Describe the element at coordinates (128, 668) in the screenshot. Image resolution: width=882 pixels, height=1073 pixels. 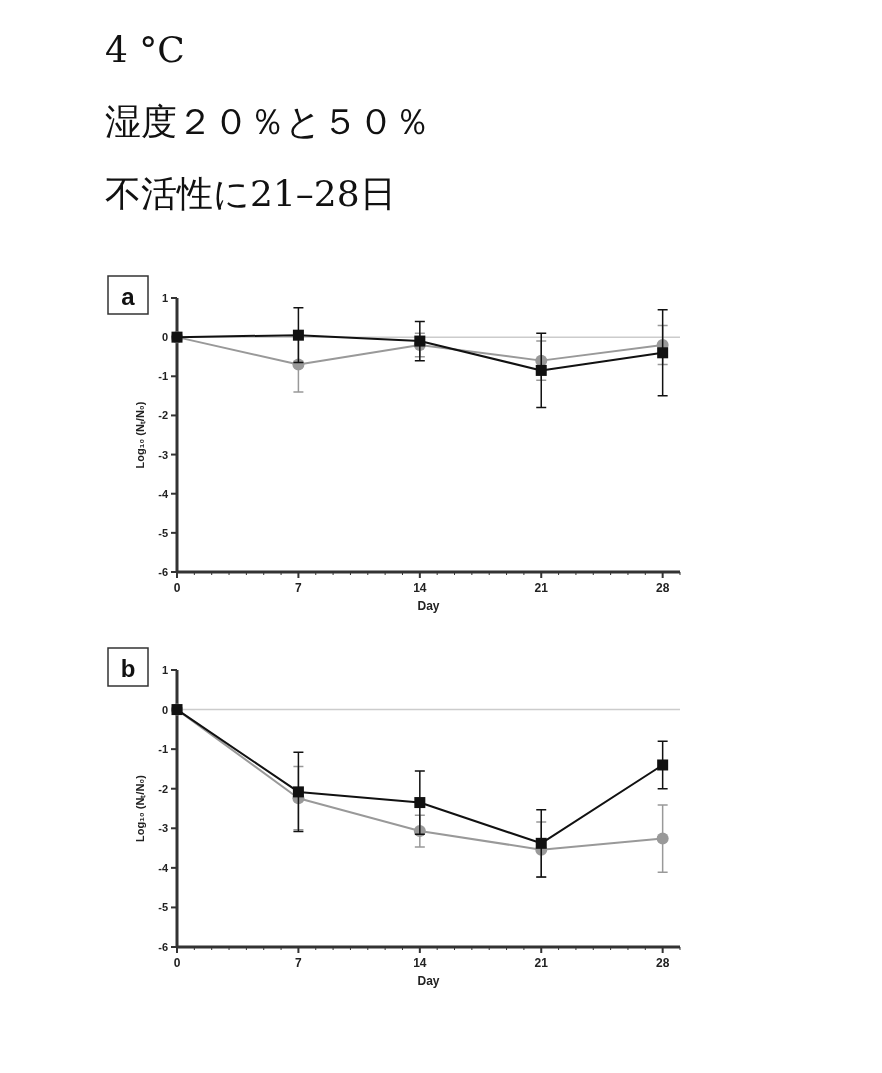
I see `chart-title: b` at that location.